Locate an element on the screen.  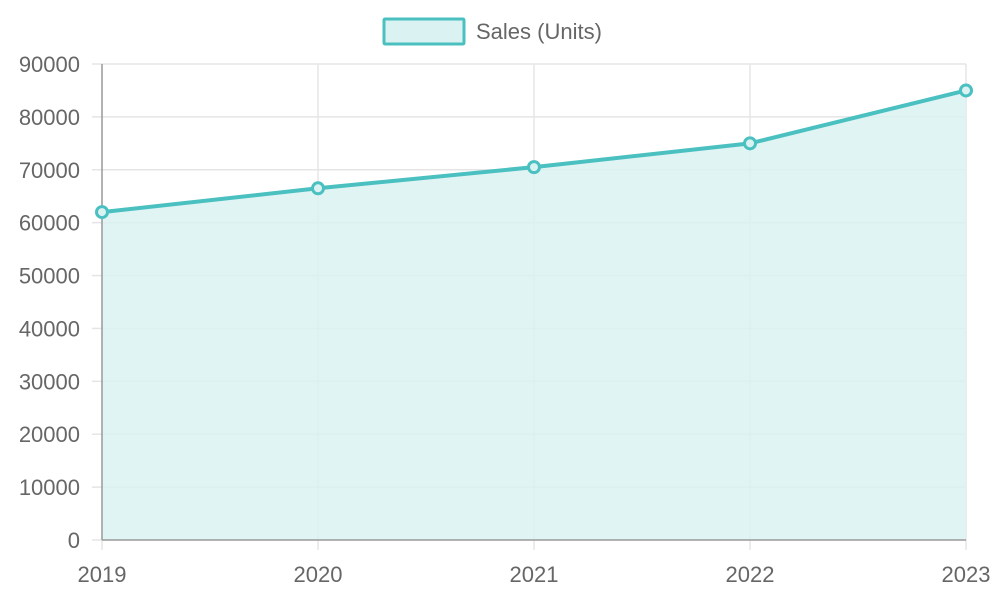
x-tick-label: 2020 is located at coordinates (318, 574).